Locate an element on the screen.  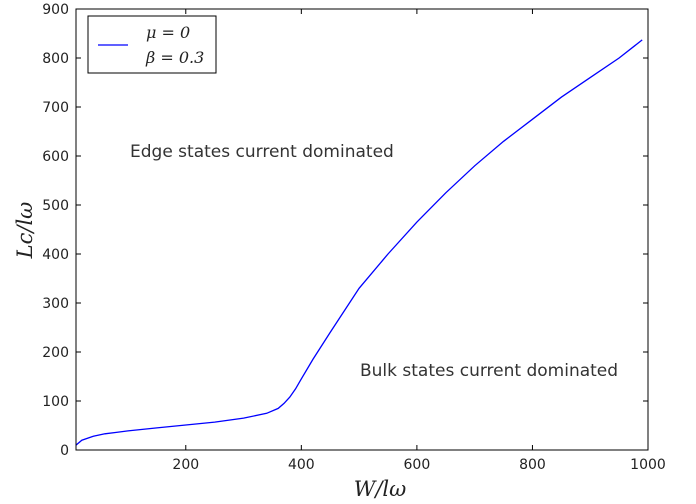
x-tick-label: 800 is located at coordinates (532, 465).